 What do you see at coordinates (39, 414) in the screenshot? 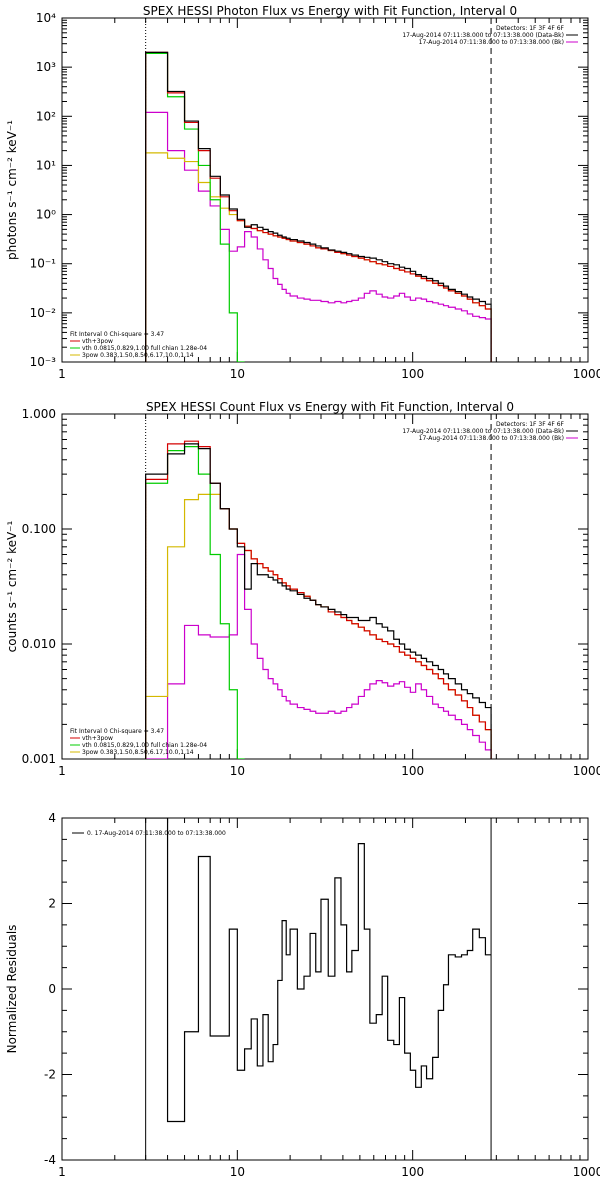
I see `y-tick-label: 1.000` at bounding box center [39, 414].